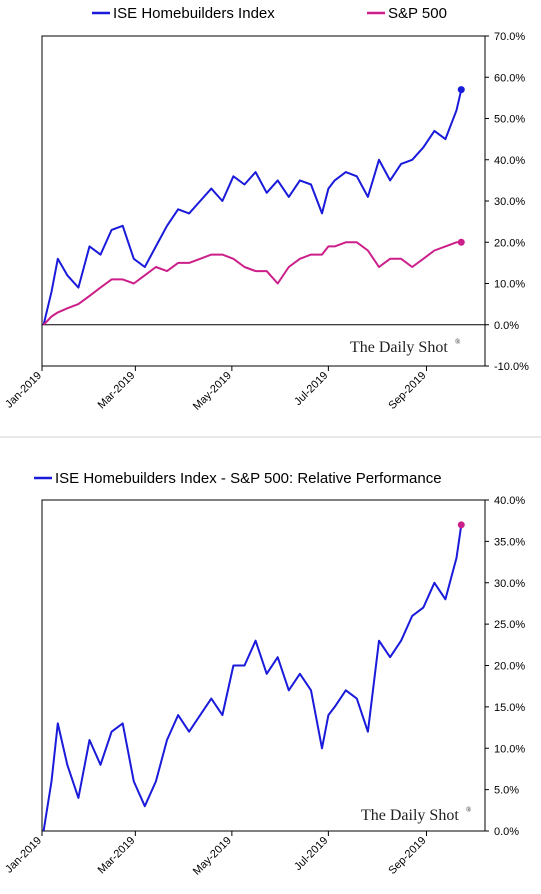 Image resolution: width=541 pixels, height=894 pixels. I want to click on chart-2-y-tick-label: 40.0%, so click(509, 501).